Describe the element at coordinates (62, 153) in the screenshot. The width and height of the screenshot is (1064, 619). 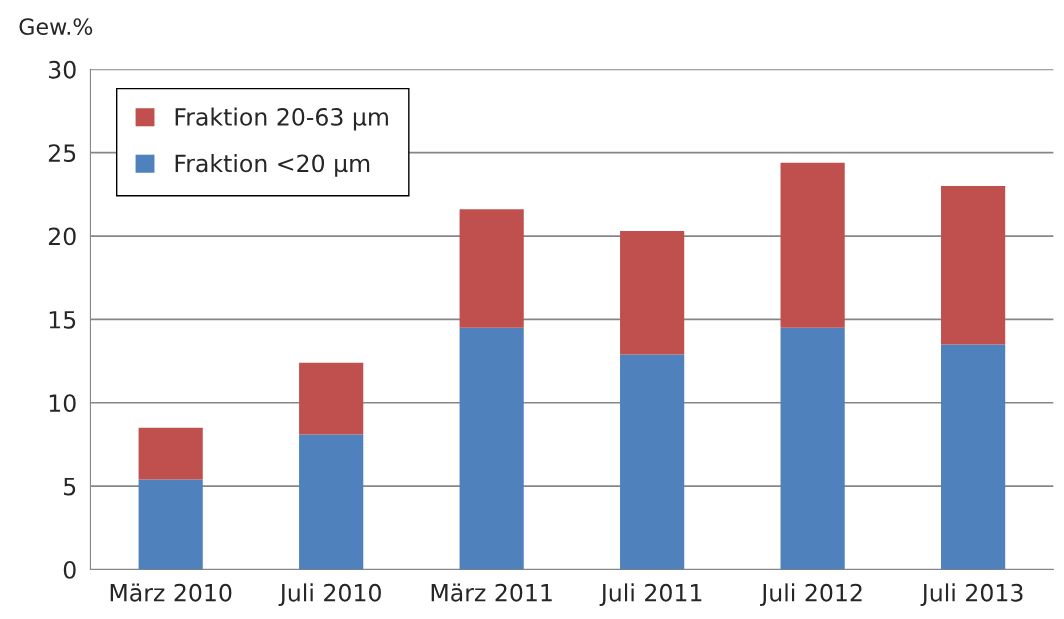
I see `y-tick-label: 25` at that location.